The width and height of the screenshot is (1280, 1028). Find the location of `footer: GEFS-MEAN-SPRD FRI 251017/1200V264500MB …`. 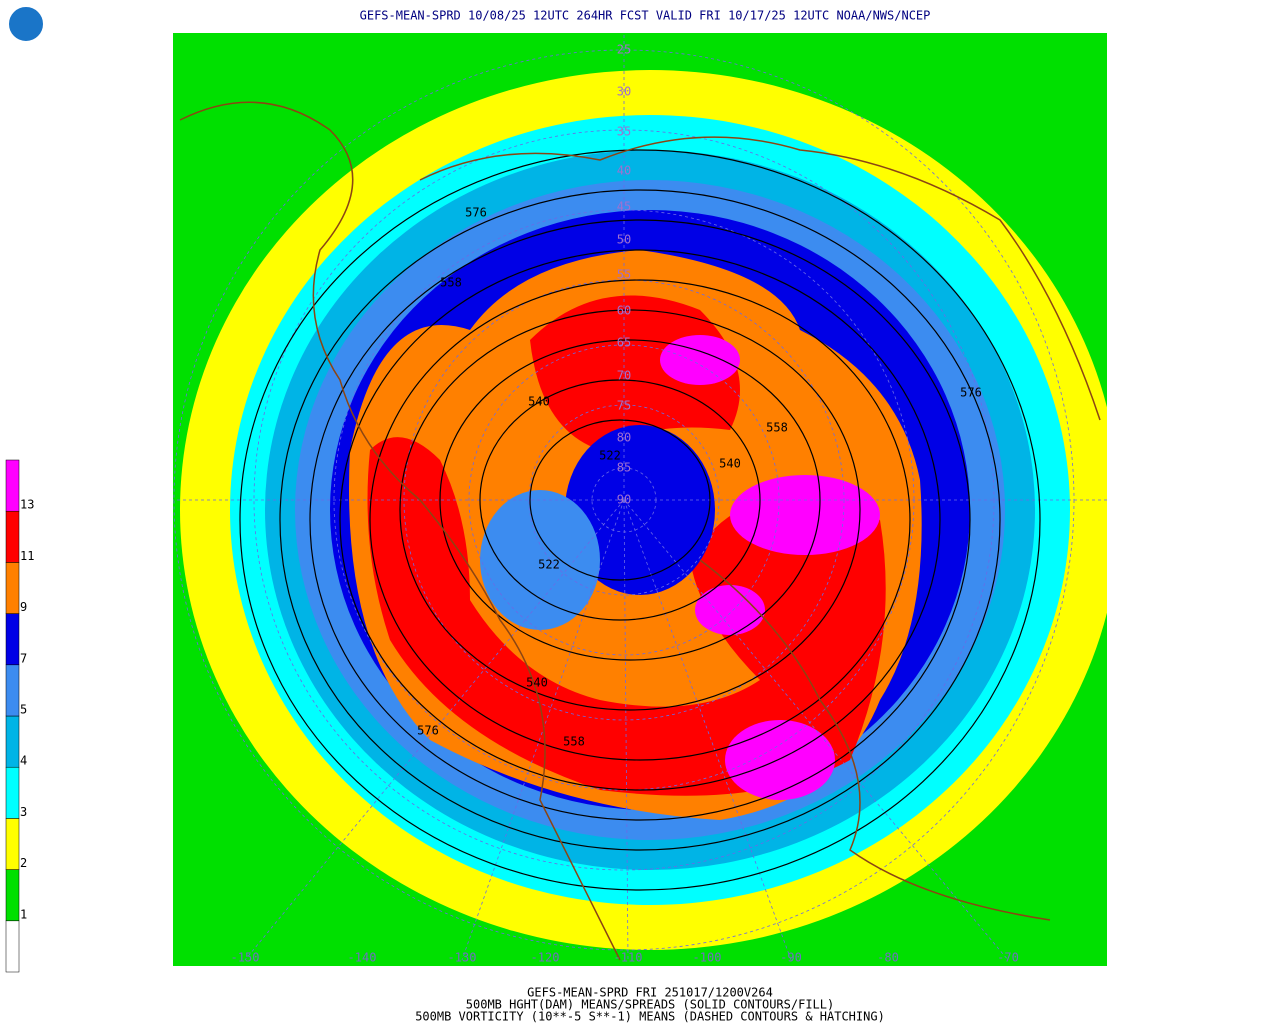

footer: GEFS-MEAN-SPRD FRI 251017/1200V264500MB … is located at coordinates (650, 1005).